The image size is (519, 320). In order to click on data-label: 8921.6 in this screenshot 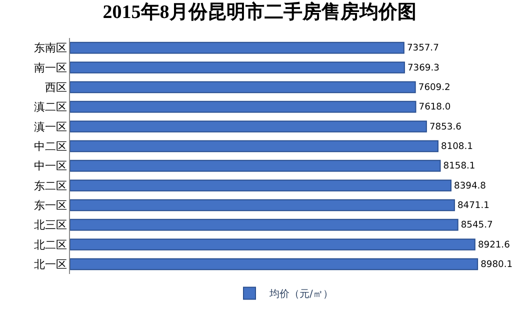, I will do `click(494, 245)`.